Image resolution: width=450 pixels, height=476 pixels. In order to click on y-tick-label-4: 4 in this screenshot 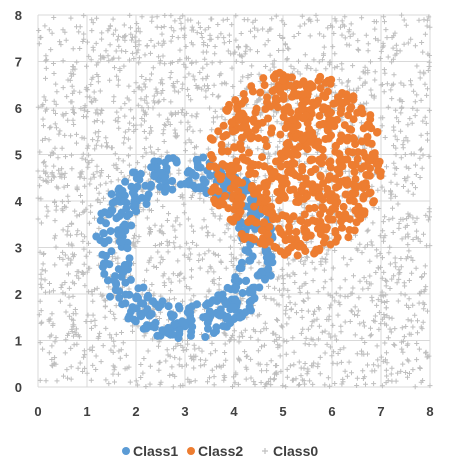, I will do `click(19, 201)`.